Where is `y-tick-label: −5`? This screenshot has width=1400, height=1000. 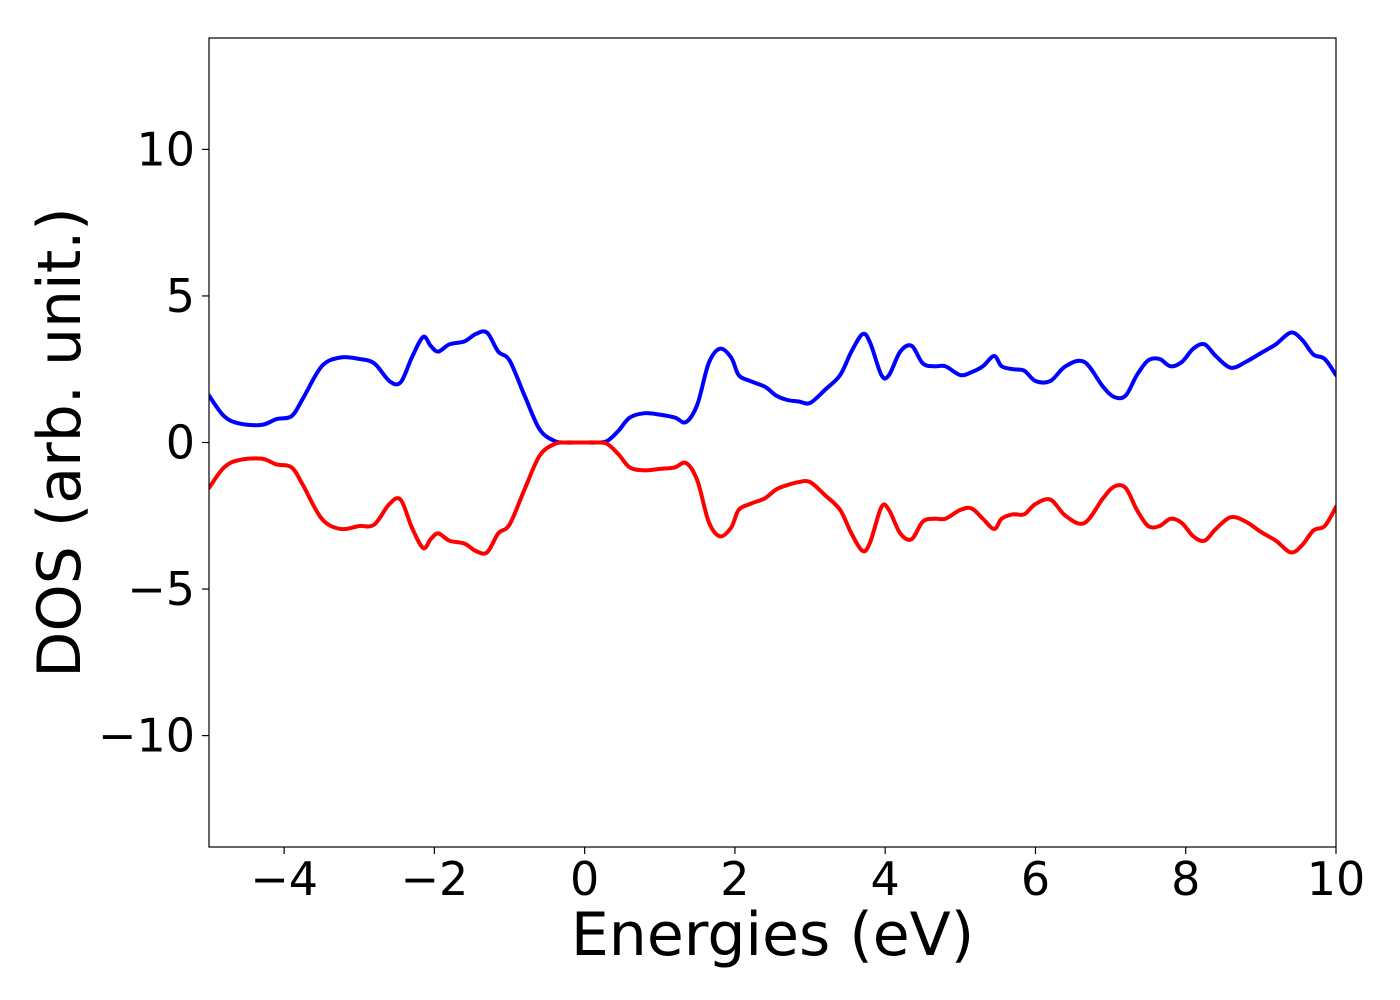 y-tick-label: −5 is located at coordinates (161, 589).